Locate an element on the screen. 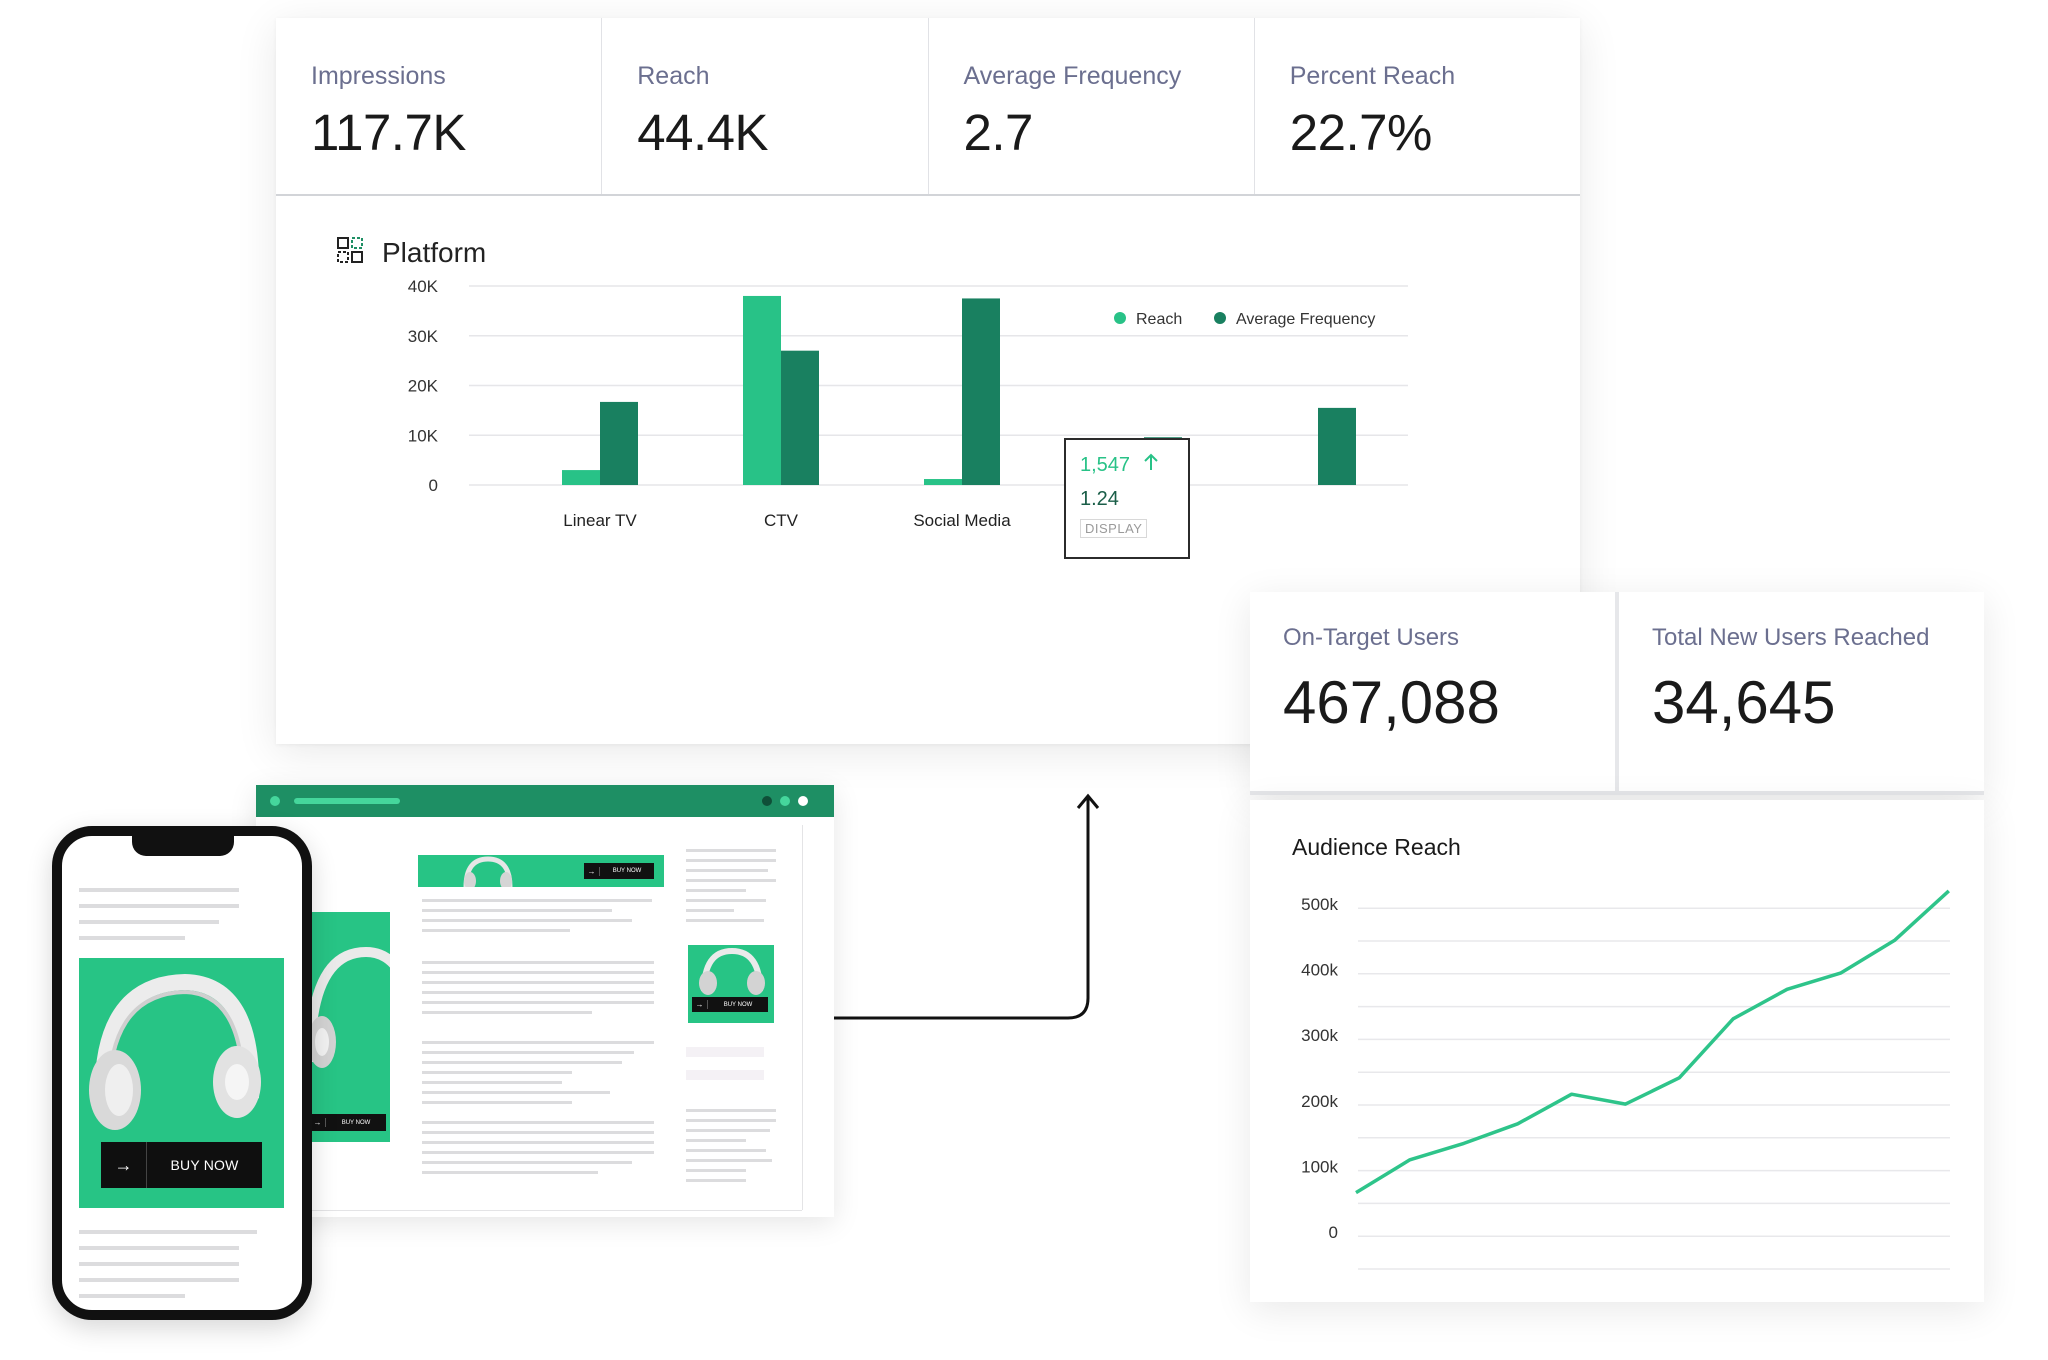 The width and height of the screenshot is (2048, 1360). square-ad: → BUY NOW is located at coordinates (731, 984).